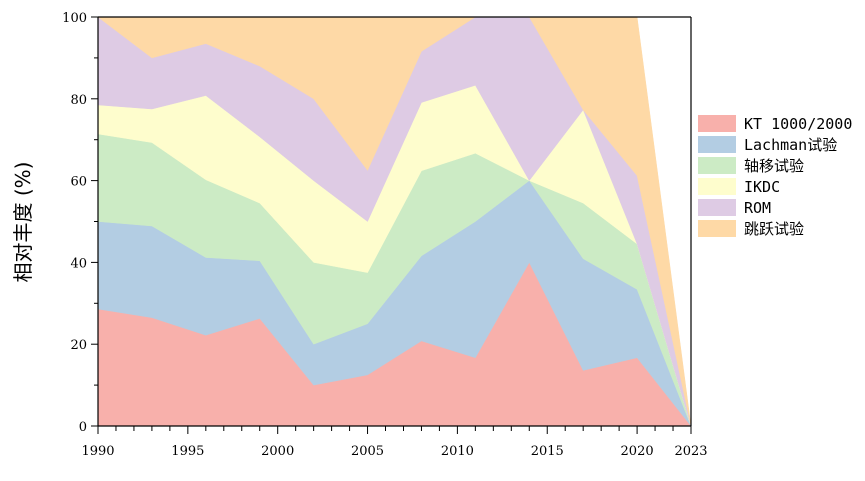 Image resolution: width=865 pixels, height=481 pixels. I want to click on y-tick-label: 0, so click(83, 427).